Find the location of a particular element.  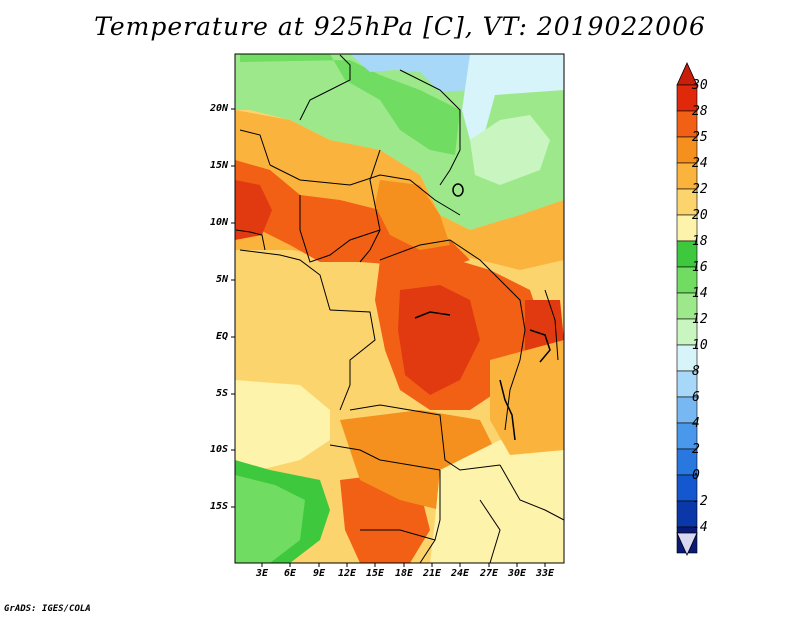

field-southeast-pale is located at coordinates (497, 501).